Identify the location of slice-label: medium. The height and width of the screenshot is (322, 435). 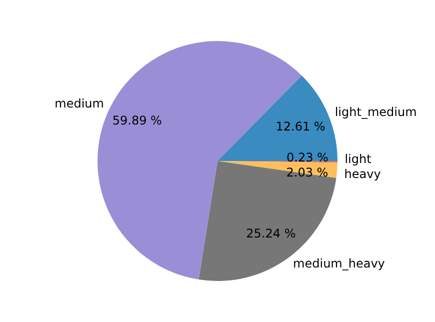
(79, 103).